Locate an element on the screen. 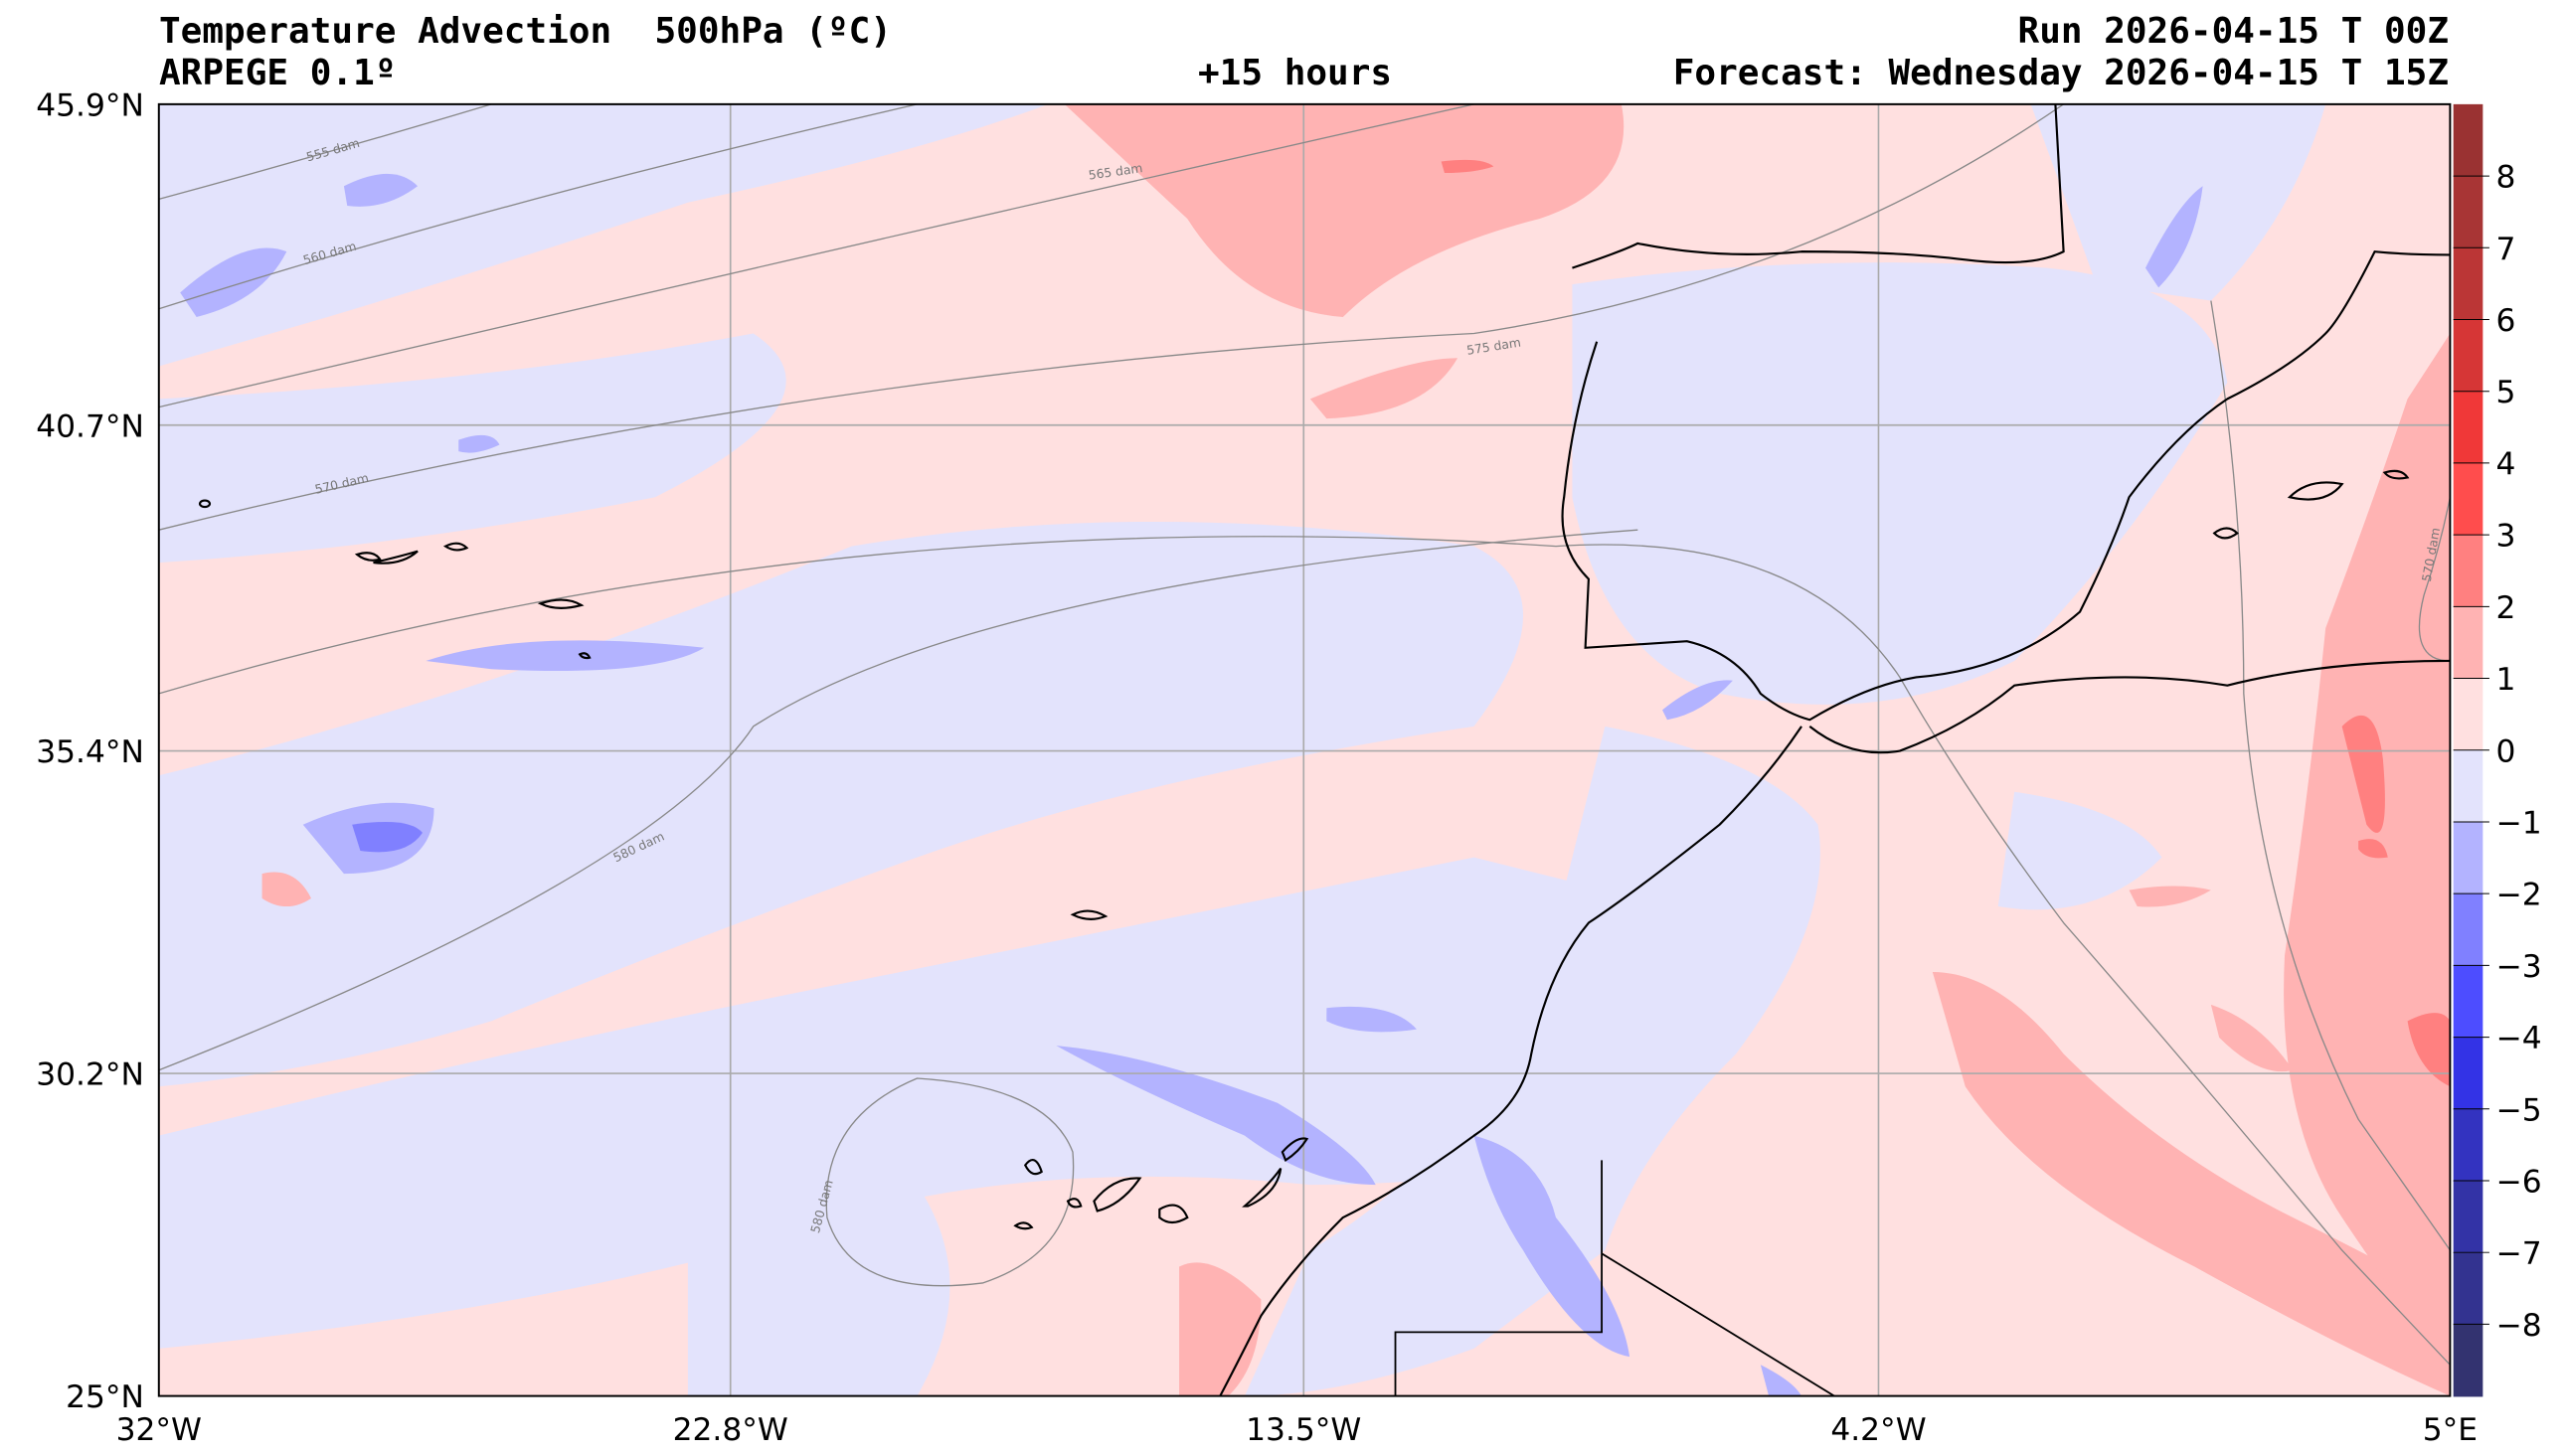 Image resolution: width=2568 pixels, height=1456 pixels. model-label: ARPEGE 0.1º is located at coordinates (278, 73).